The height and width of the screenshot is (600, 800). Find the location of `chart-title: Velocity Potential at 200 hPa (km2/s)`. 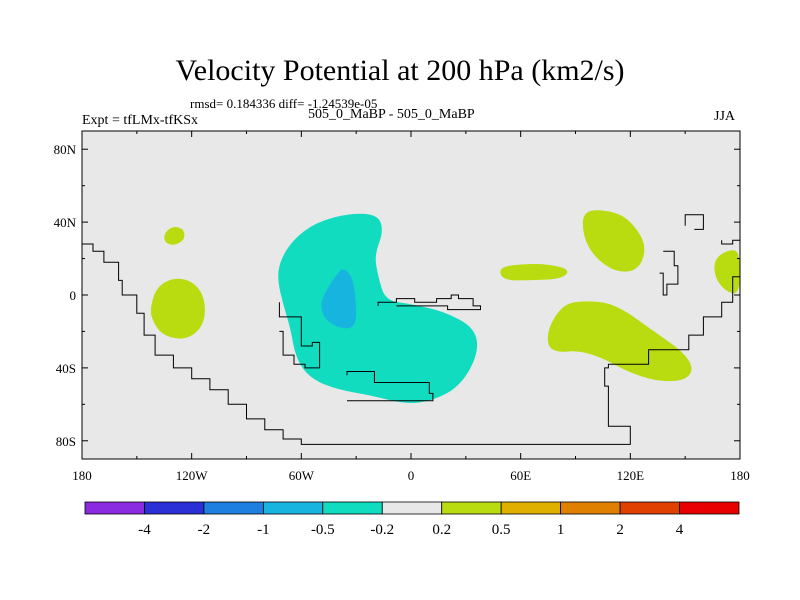

chart-title: Velocity Potential at 200 hPa (km2/s) is located at coordinates (400, 70).